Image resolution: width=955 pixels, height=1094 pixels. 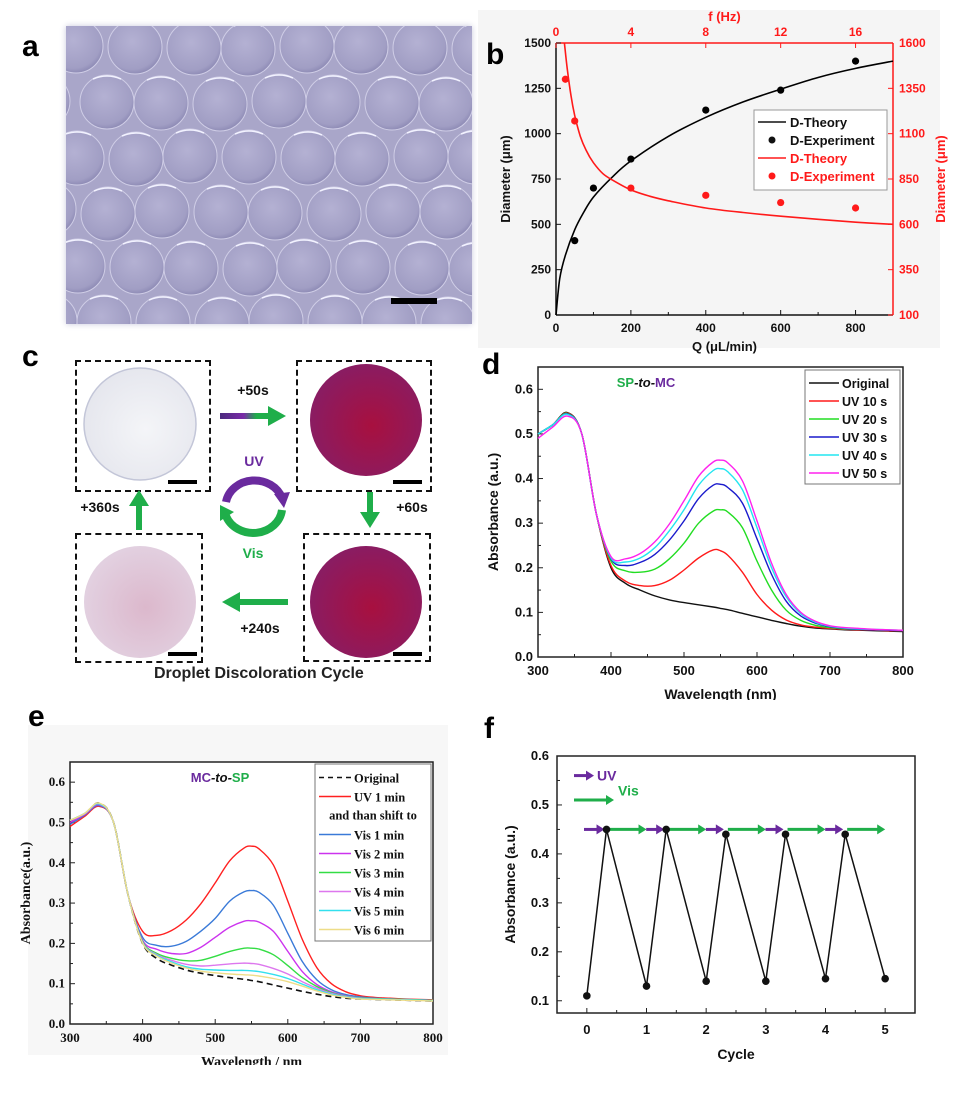 I want to click on step-label-360s: +360s, so click(x=100, y=507).